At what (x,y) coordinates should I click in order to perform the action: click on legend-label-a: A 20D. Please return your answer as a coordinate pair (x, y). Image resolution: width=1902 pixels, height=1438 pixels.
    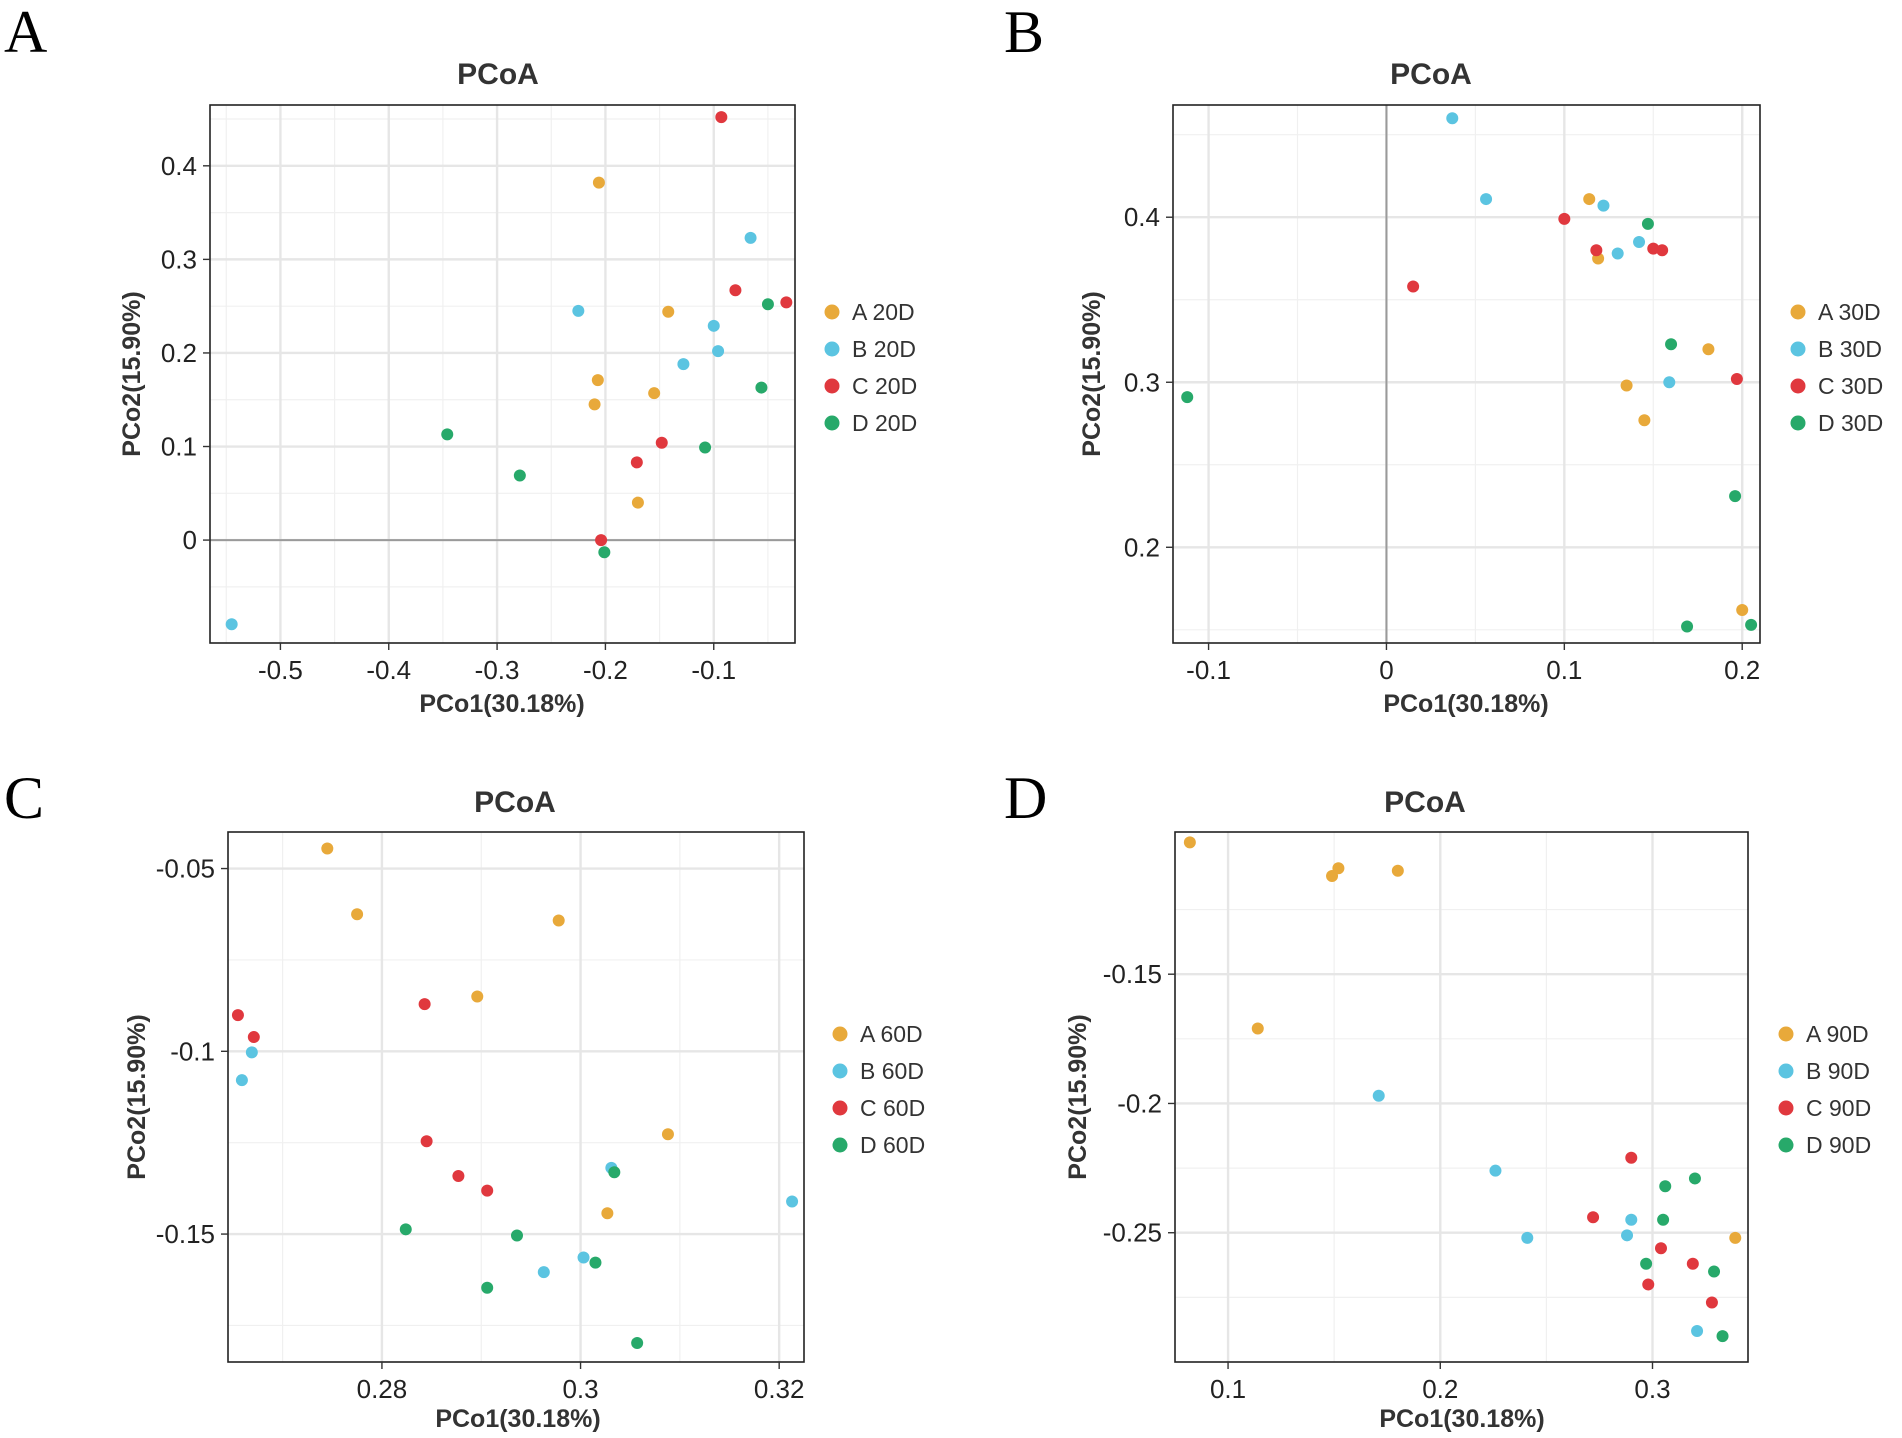
    Looking at the image, I should click on (883, 312).